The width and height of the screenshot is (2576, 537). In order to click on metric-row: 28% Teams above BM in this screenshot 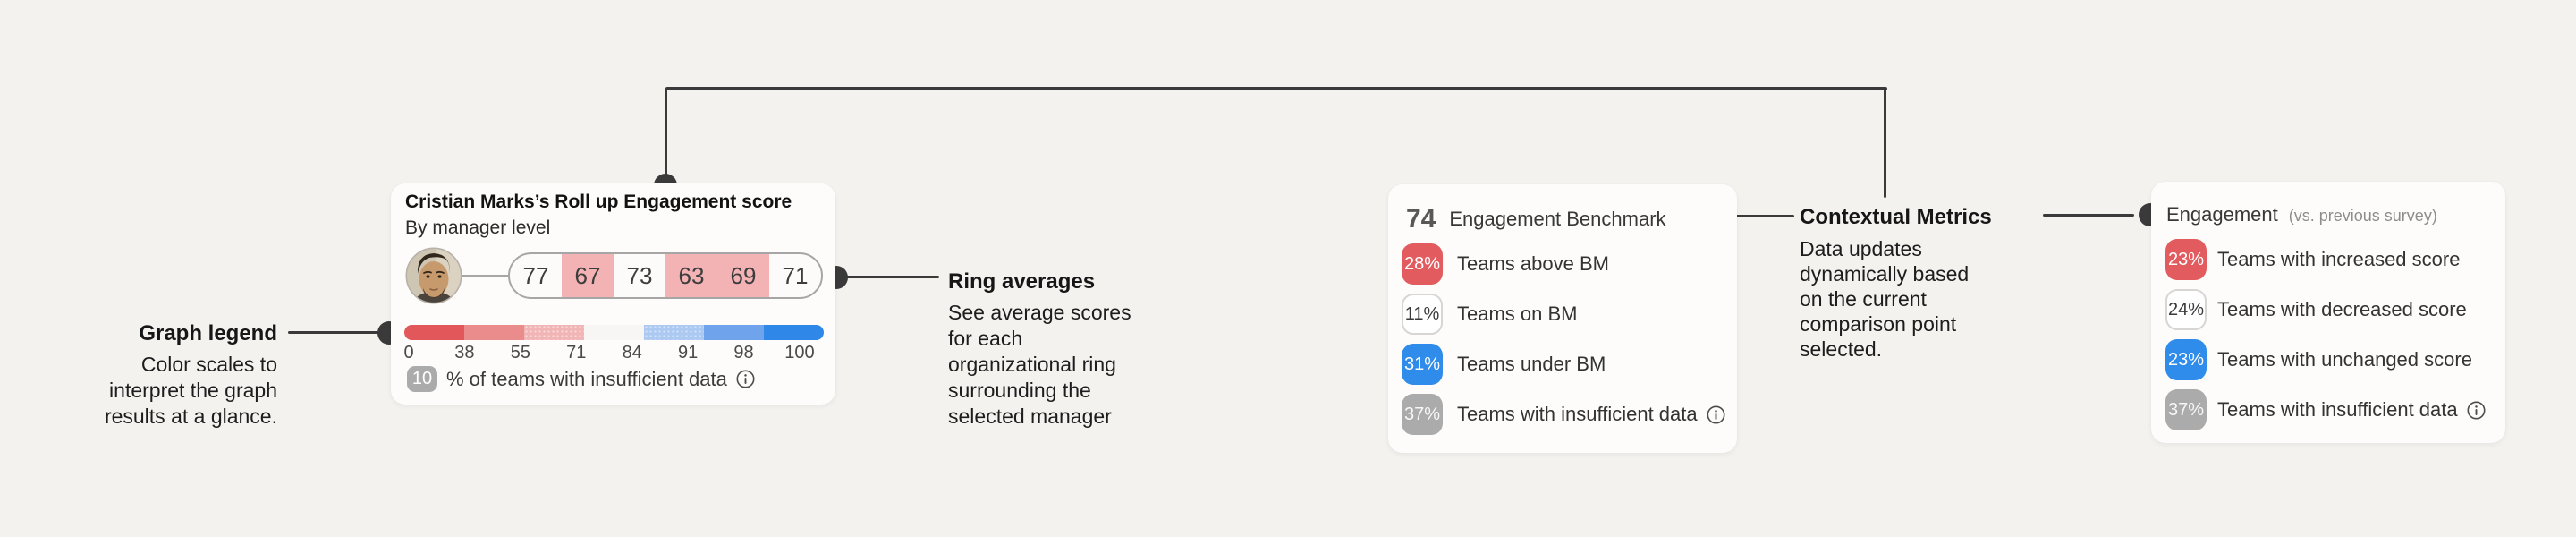, I will do `click(1505, 264)`.